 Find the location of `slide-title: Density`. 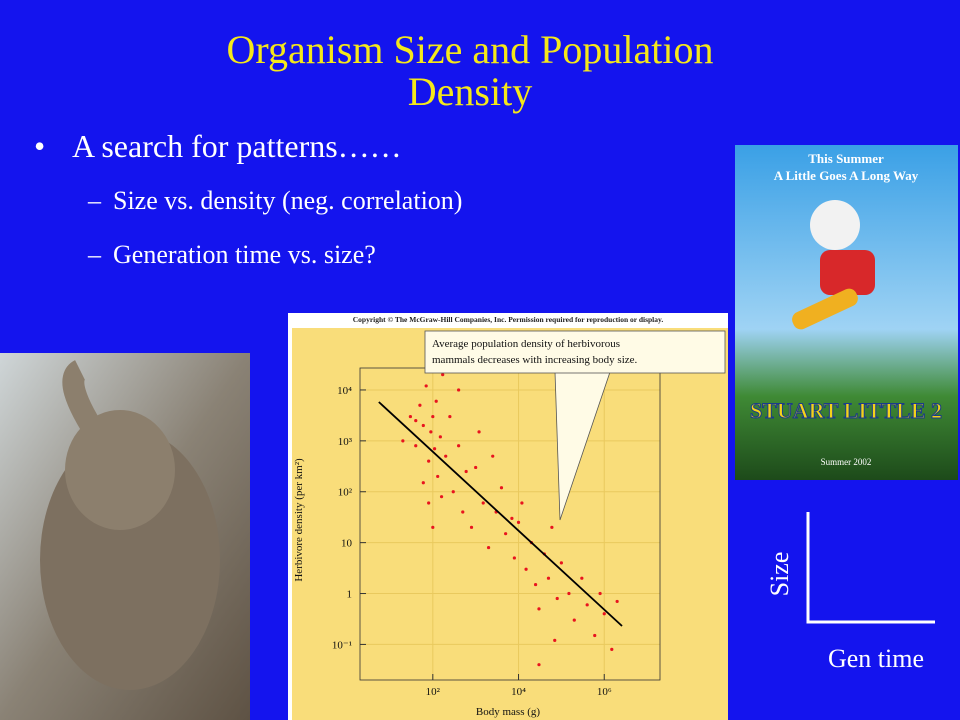

slide-title: Density is located at coordinates (470, 91).